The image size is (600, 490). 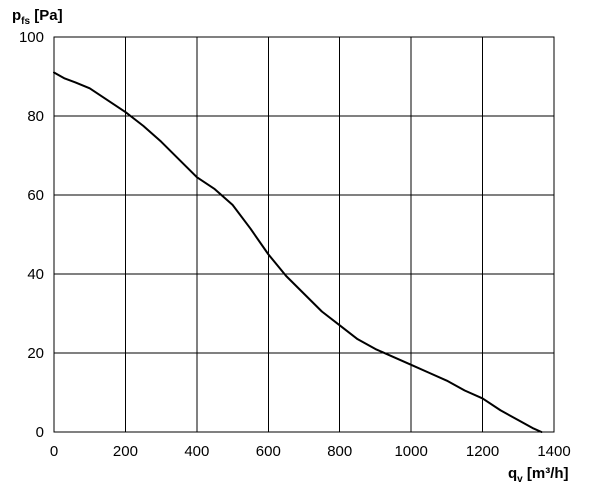 What do you see at coordinates (339, 451) in the screenshot?
I see `x-tick-label: 800` at bounding box center [339, 451].